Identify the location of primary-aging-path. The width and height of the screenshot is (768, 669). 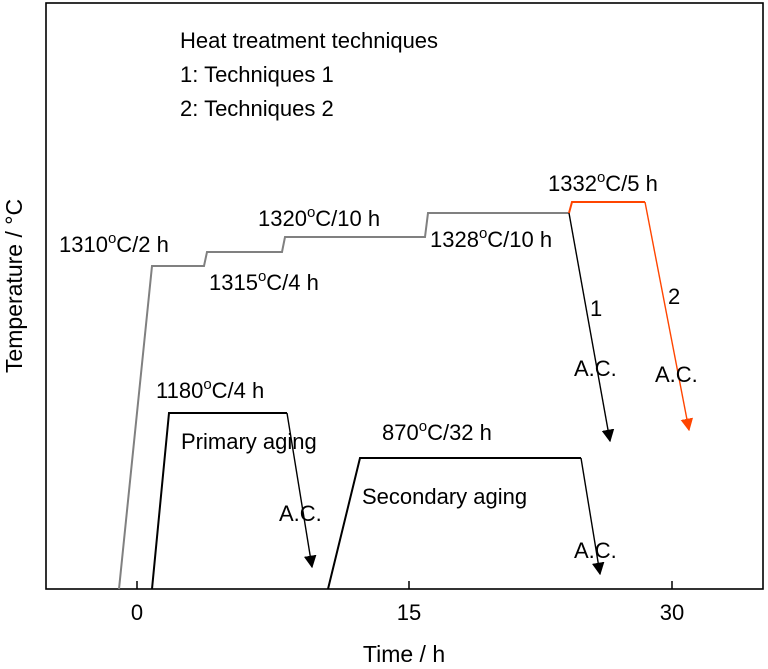
(219, 501).